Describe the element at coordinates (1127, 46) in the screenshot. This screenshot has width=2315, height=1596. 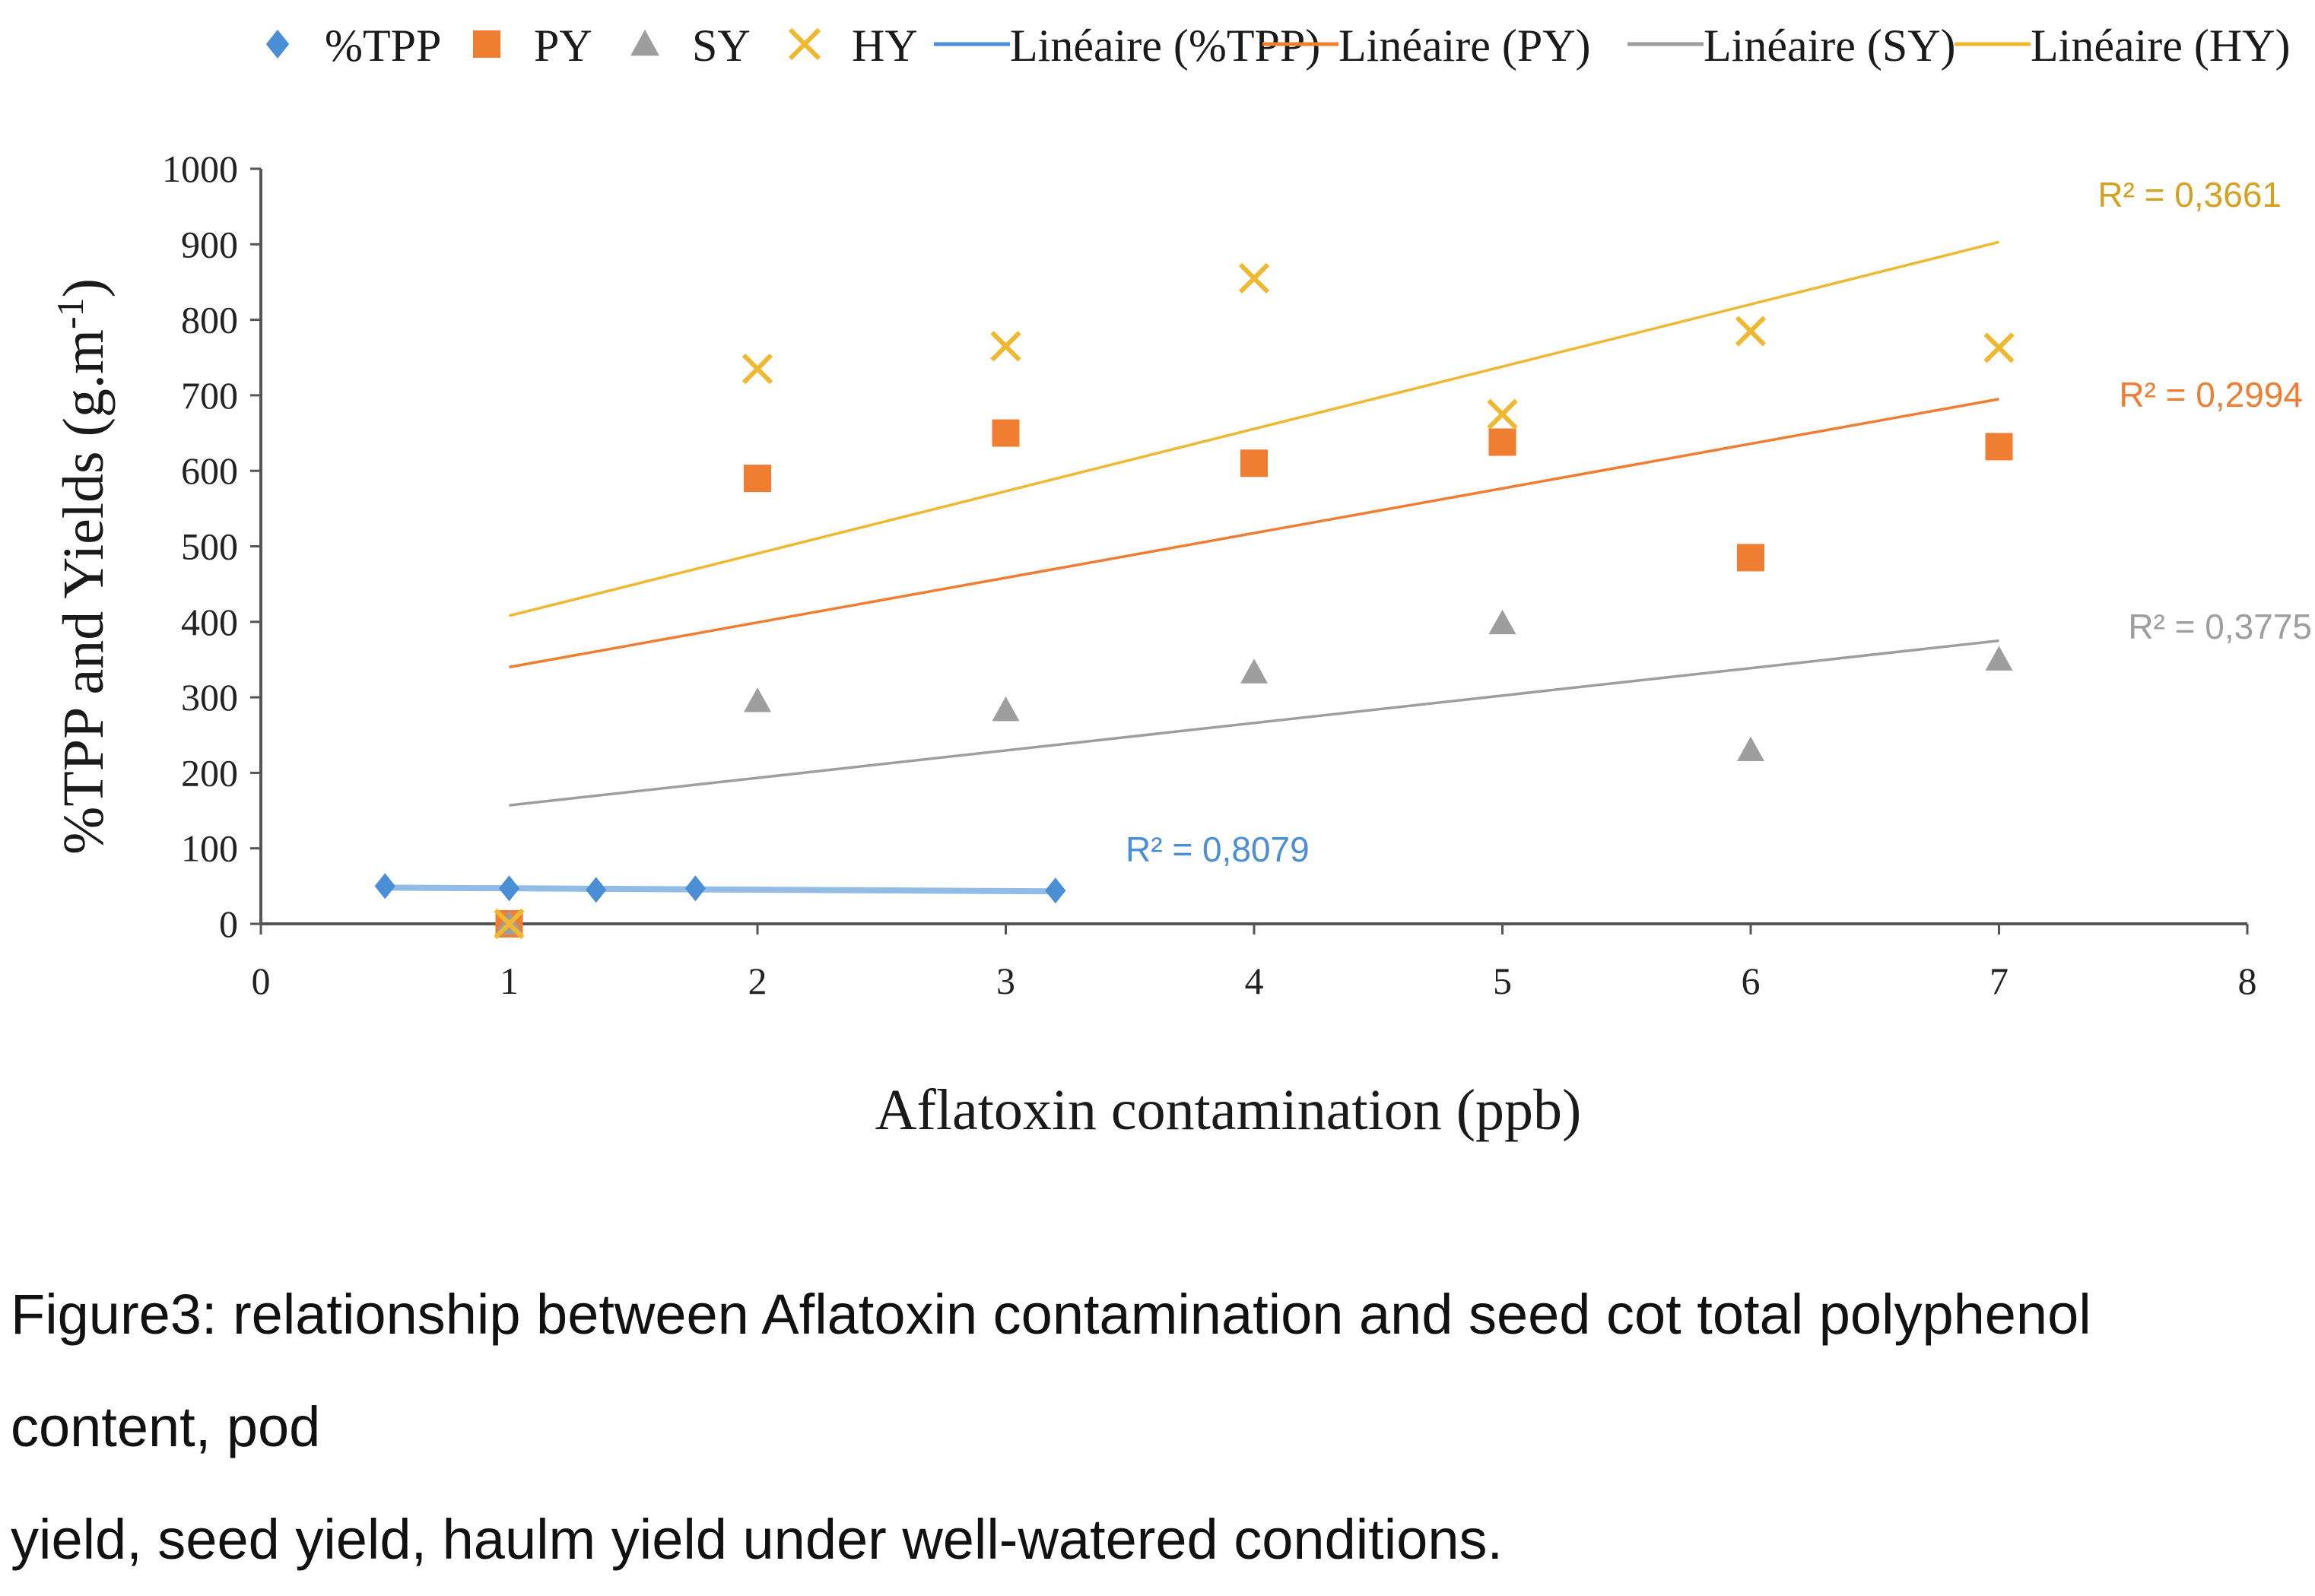
I see `legend-item-lin-aire-tpp: Linéaire (%TPP)` at that location.